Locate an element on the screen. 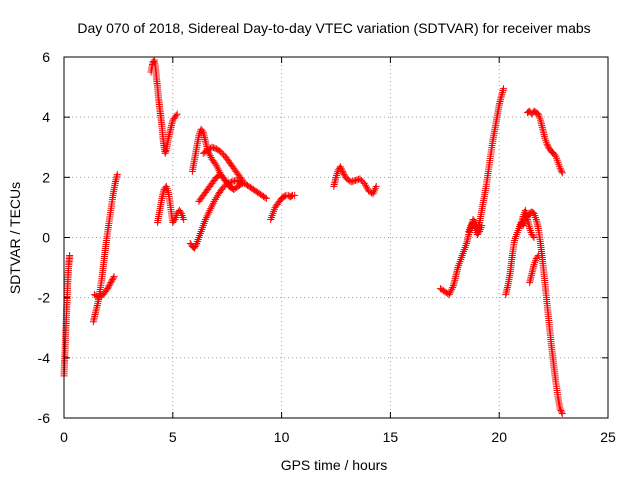 Image resolution: width=640 pixels, height=480 pixels. y-tick-label: -4 is located at coordinates (44, 358).